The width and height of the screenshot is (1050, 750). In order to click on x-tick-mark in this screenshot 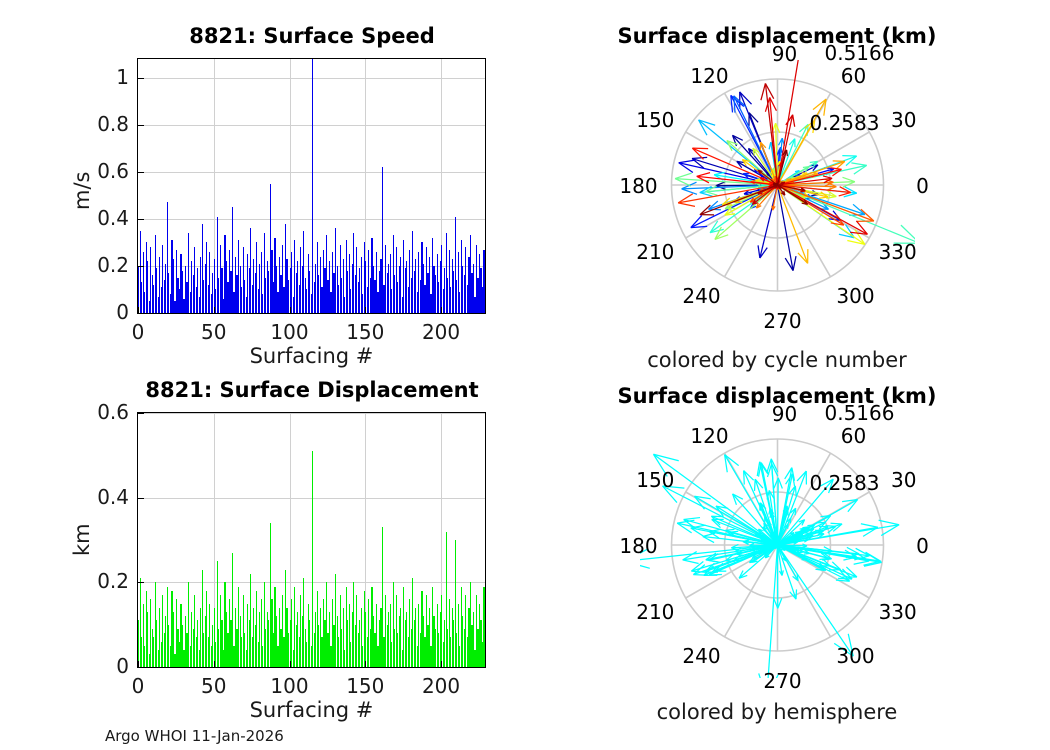, I will do `click(138, 310)`.